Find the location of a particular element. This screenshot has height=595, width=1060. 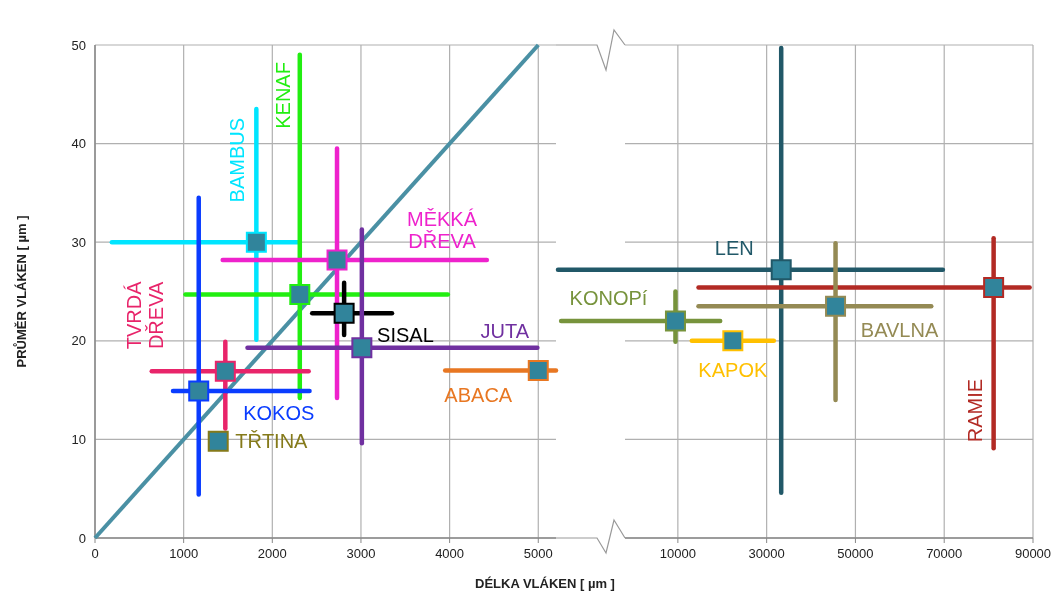

series-label: ABACA is located at coordinates (478, 395).